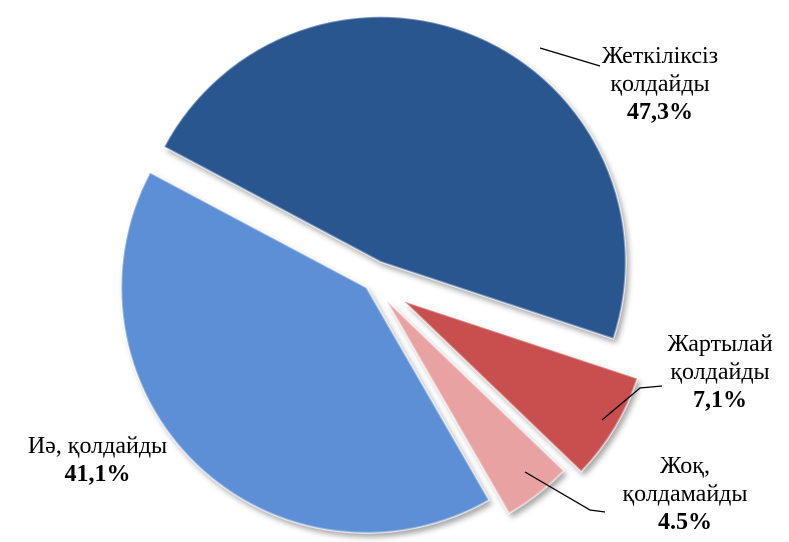 This screenshot has height=542, width=789. I want to click on slice-label: Жоқ, қолдамайды 4.5%, so click(685, 494).